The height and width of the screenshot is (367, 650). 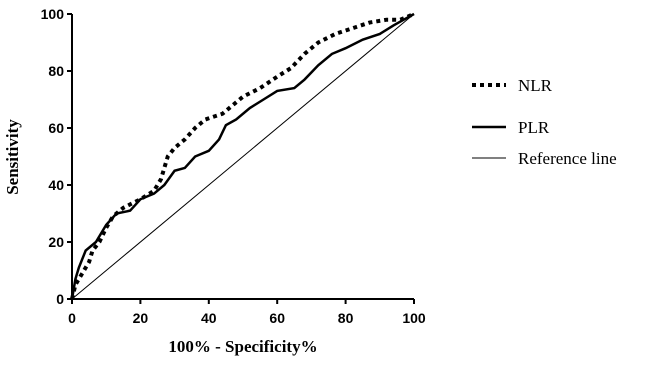 What do you see at coordinates (12, 157) in the screenshot?
I see `y-axis-title: Sensitivity` at bounding box center [12, 157].